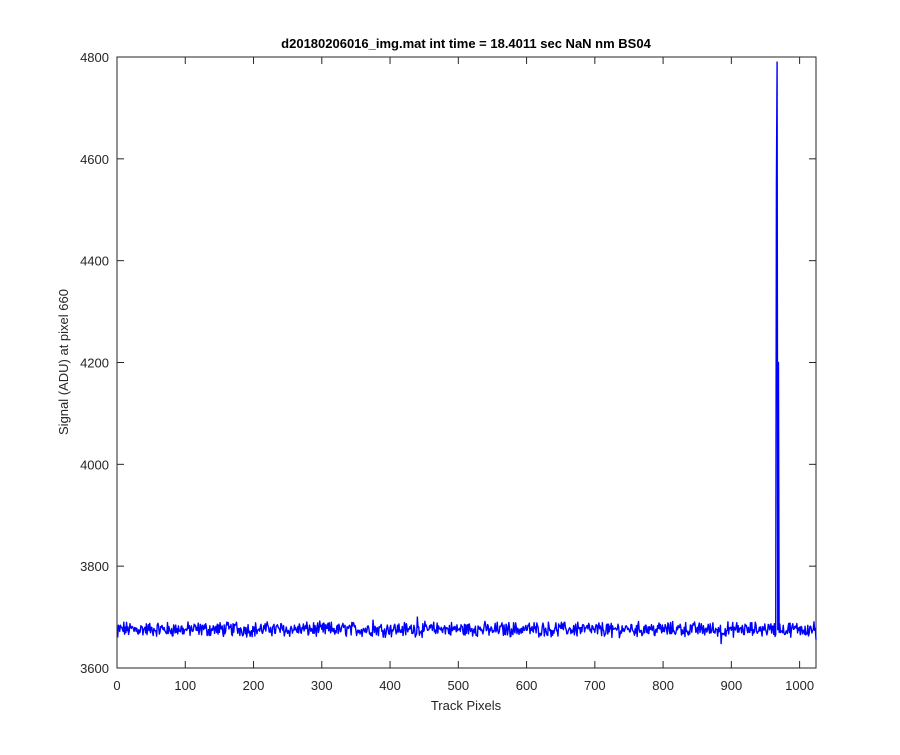 The image size is (900, 755). Describe the element at coordinates (732, 685) in the screenshot. I see `x-tick-label: 900` at that location.